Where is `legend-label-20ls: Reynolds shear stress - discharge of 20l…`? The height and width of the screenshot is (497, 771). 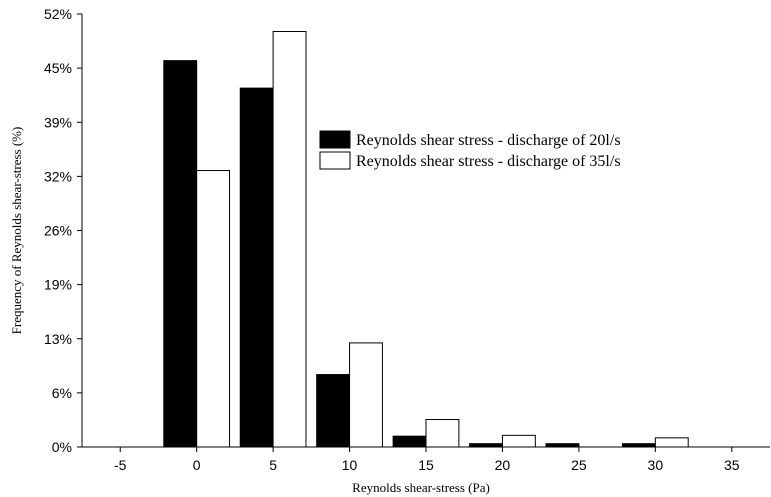
legend-label-20ls: Reynolds shear stress - discharge of 20l… is located at coordinates (488, 140).